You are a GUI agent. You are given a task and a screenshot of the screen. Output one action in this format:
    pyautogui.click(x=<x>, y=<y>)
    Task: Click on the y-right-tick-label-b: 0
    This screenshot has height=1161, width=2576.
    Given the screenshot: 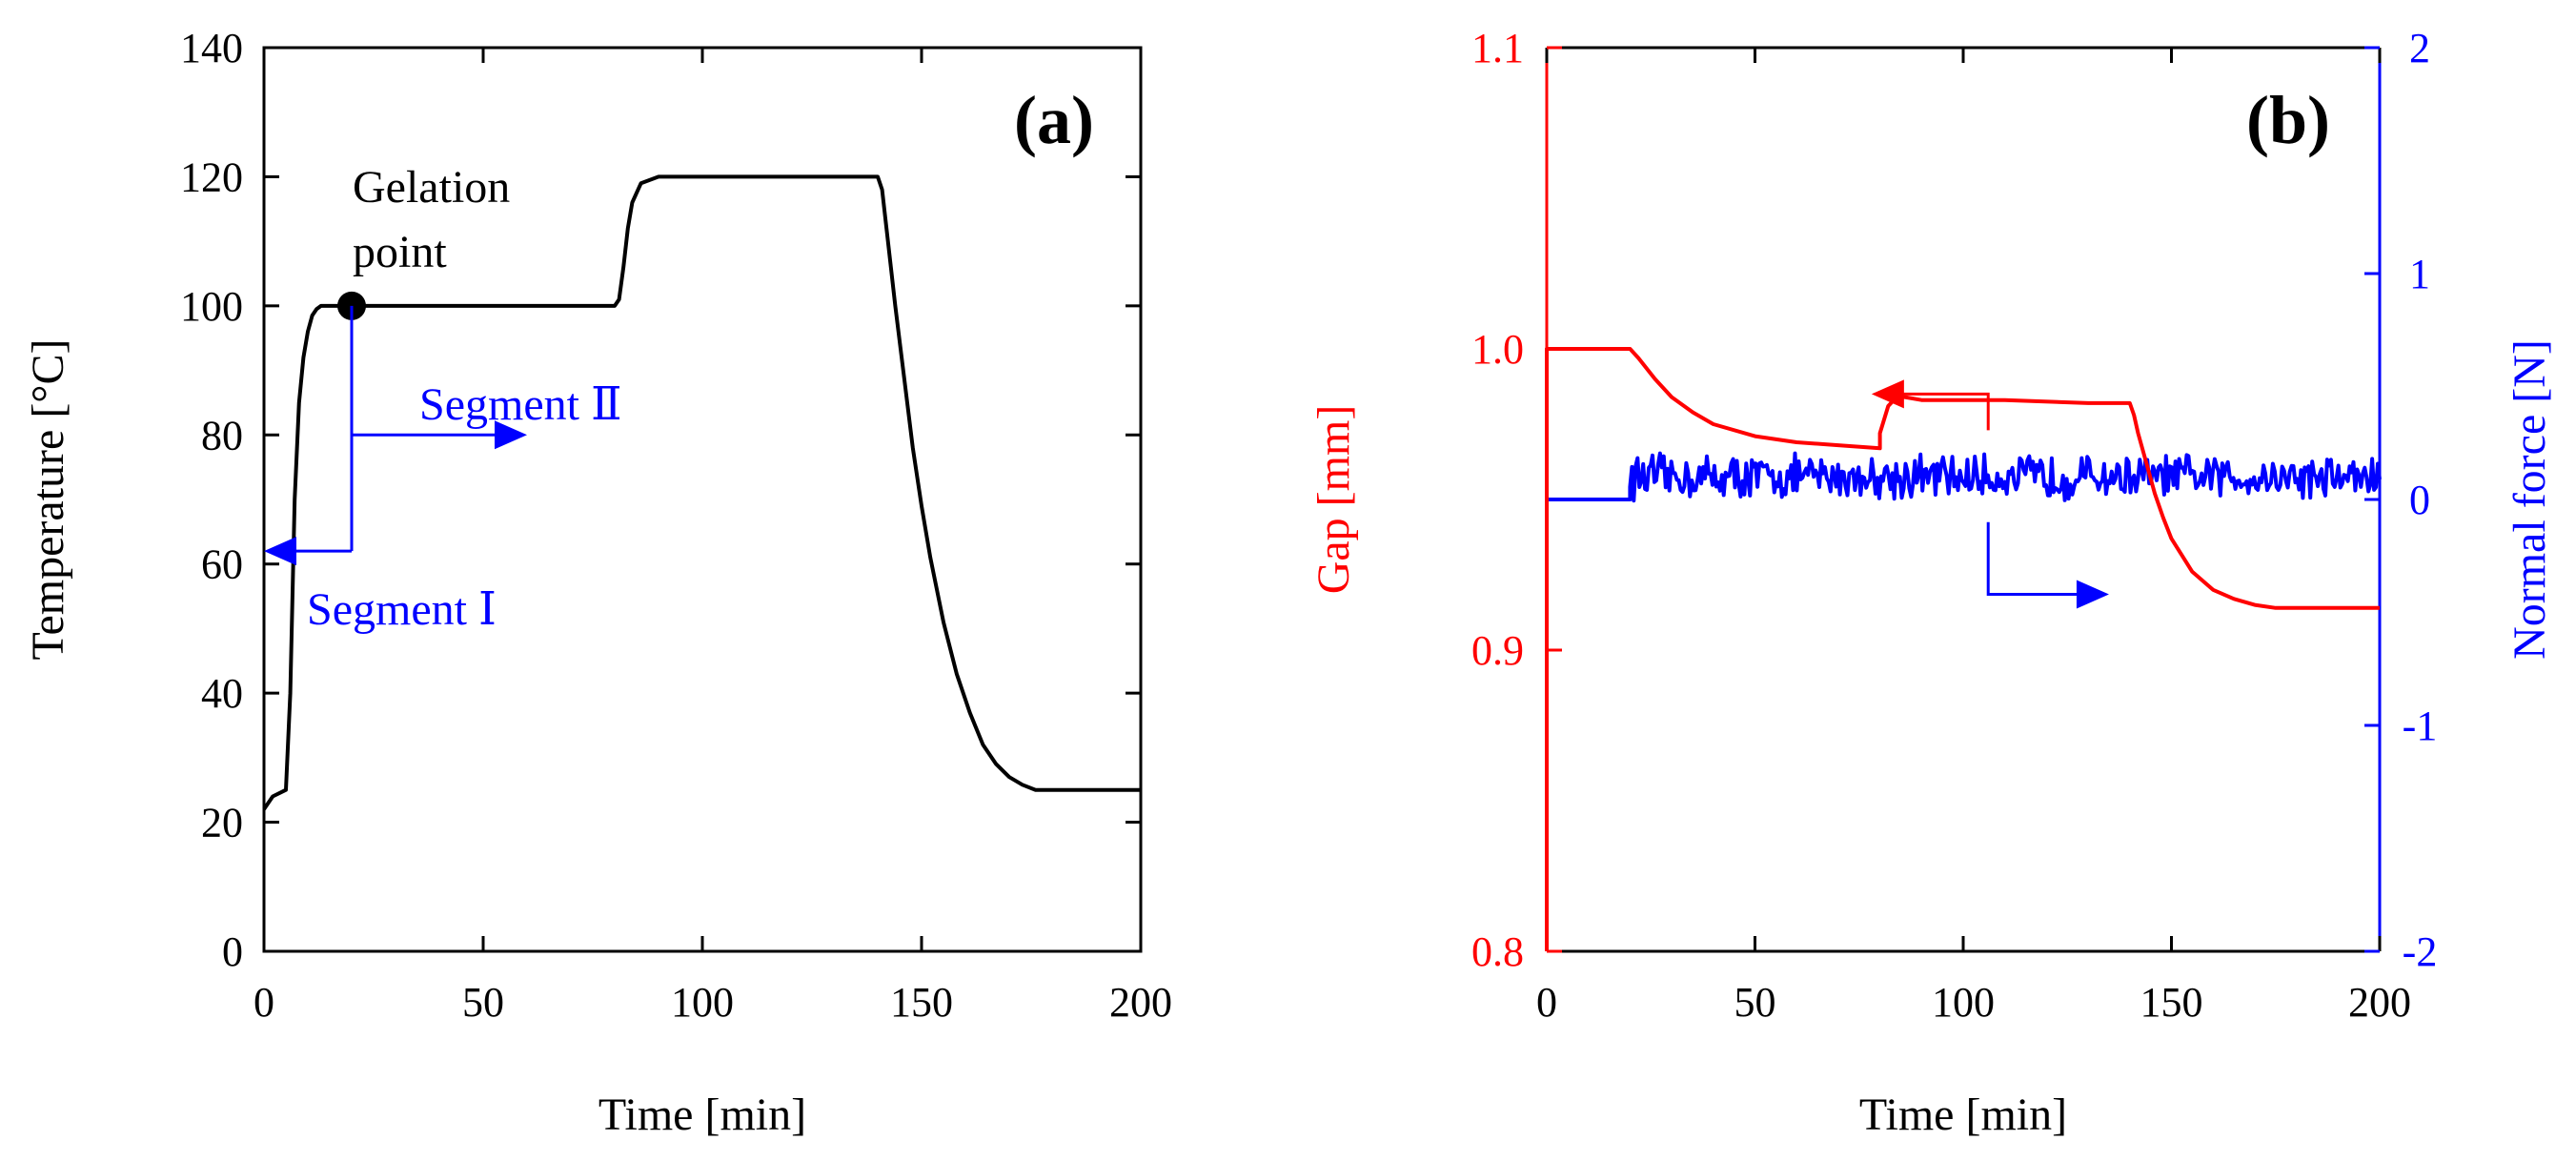 What is the action you would take?
    pyautogui.click(x=2419, y=500)
    